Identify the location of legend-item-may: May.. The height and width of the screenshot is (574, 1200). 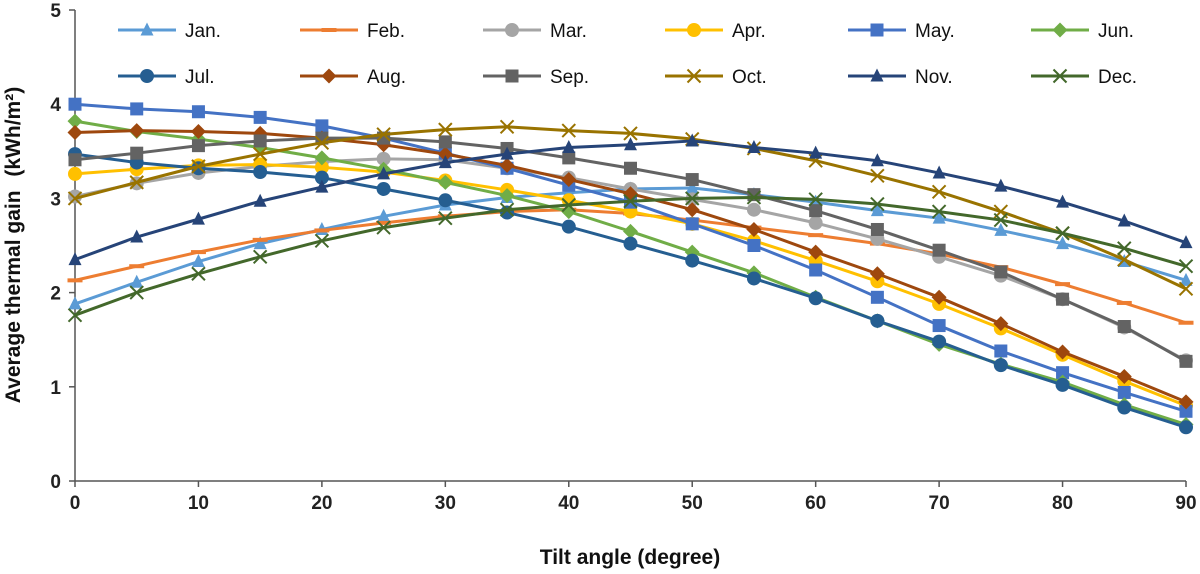
(901, 31).